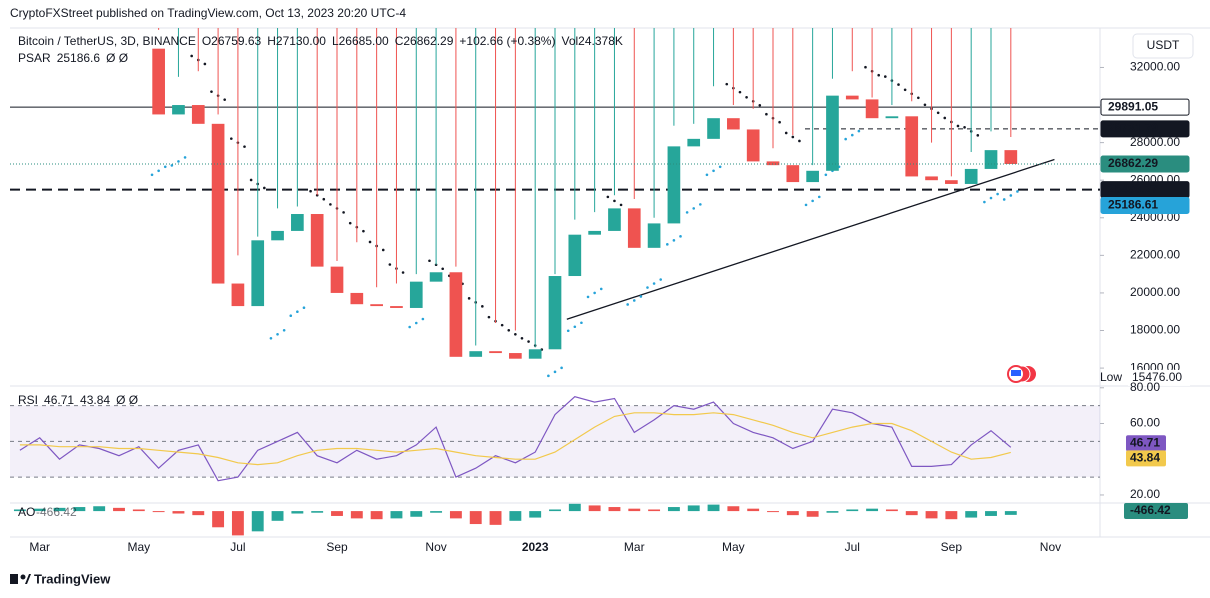  Describe the element at coordinates (952, 547) in the screenshot. I see `x-tick-label: Sep` at that location.